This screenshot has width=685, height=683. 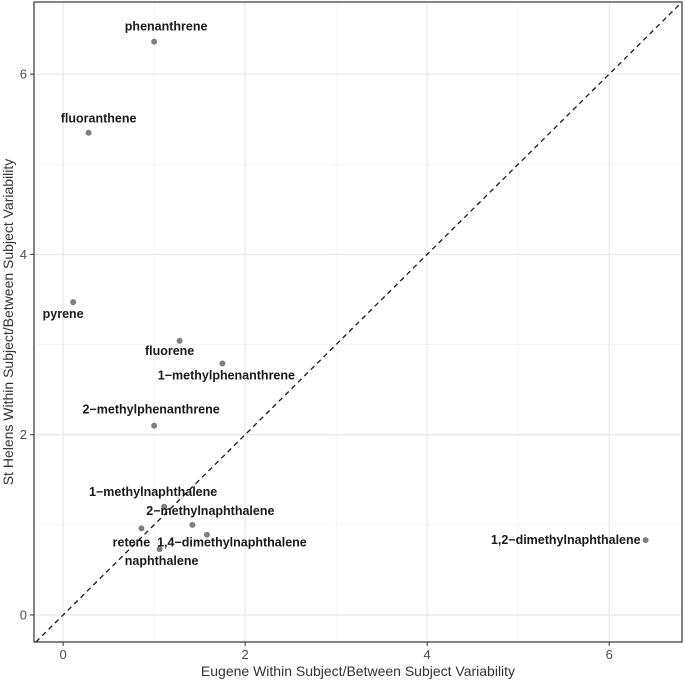 What do you see at coordinates (166, 27) in the screenshot?
I see `point-label: phenanthrene` at bounding box center [166, 27].